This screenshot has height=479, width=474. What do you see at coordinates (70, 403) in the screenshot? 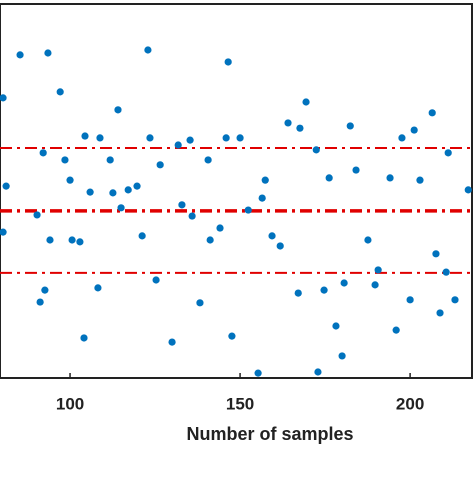
I see `x-tick-label: 100` at bounding box center [70, 403].